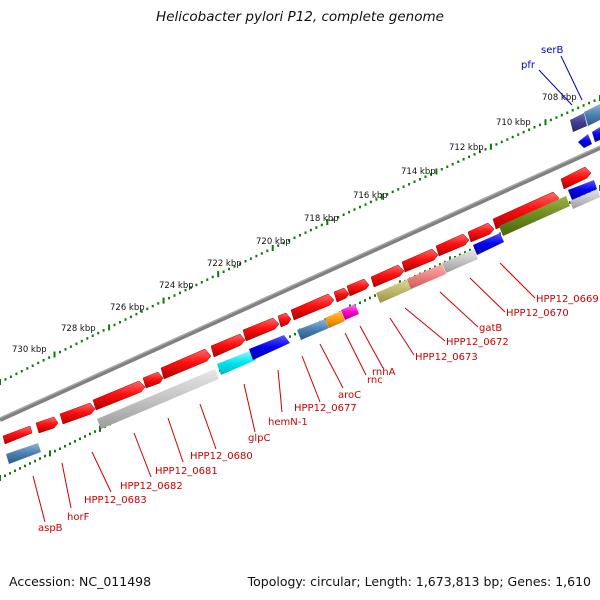 This screenshot has height=600, width=600. What do you see at coordinates (321, 219) in the screenshot?
I see `scale-label: 718 kbp` at bounding box center [321, 219].